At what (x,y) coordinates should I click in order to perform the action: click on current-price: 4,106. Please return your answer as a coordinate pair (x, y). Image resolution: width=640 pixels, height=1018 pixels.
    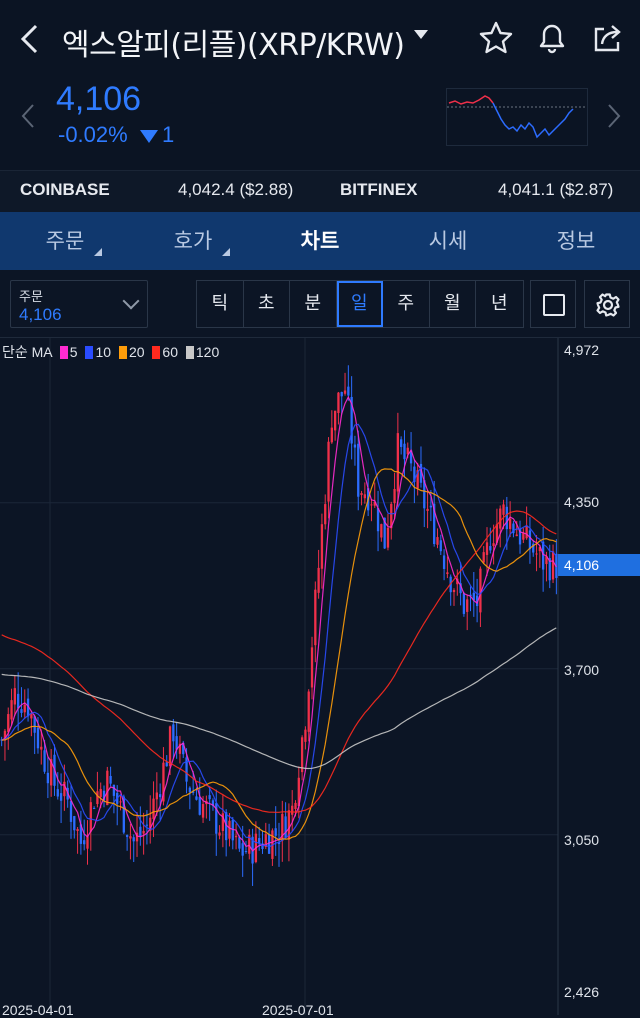
    Looking at the image, I should click on (99, 99).